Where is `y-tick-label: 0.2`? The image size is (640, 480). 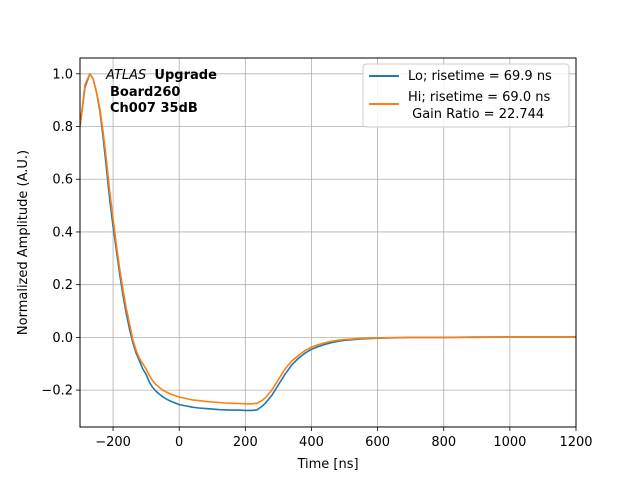
y-tick-label: 0.2 is located at coordinates (62, 285).